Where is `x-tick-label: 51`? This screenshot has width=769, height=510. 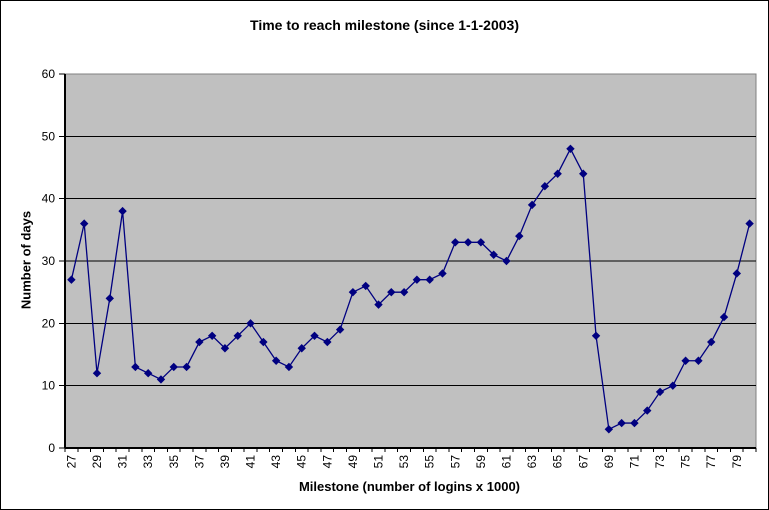 x-tick-label: 51 is located at coordinates (379, 462).